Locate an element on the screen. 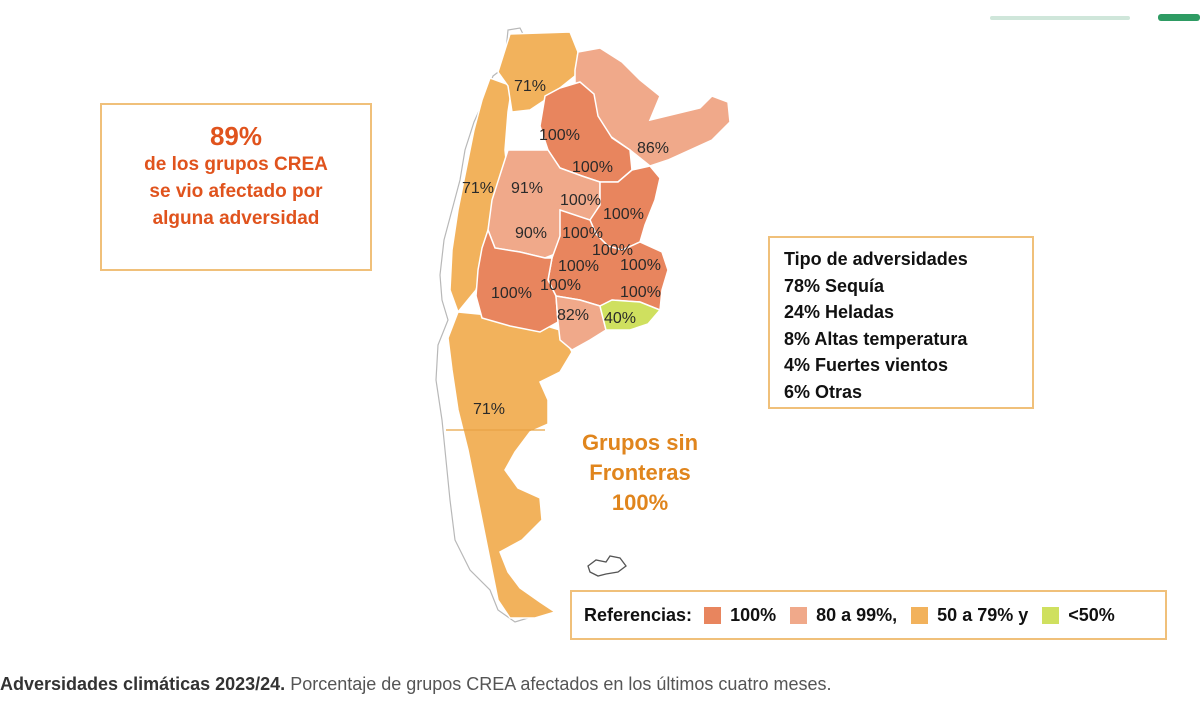 The image size is (1200, 707). legend-label: <50% is located at coordinates (1091, 614).